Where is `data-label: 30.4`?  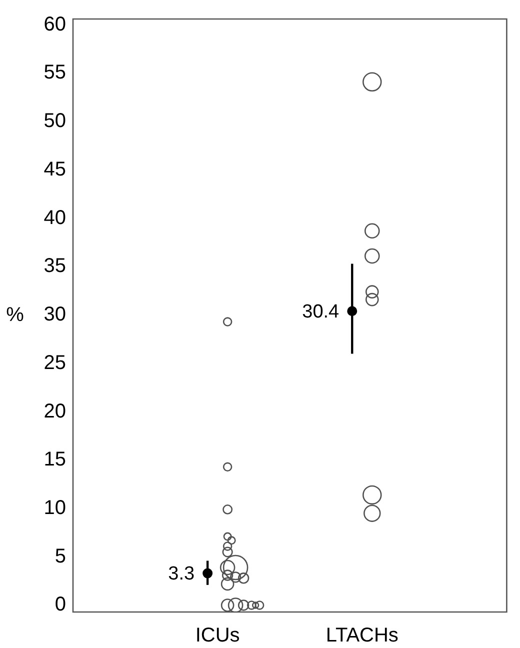
data-label: 30.4 is located at coordinates (321, 311).